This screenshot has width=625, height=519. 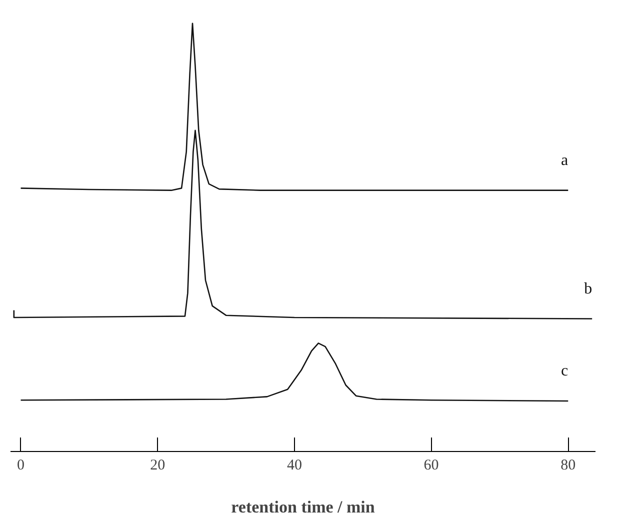 What do you see at coordinates (21, 466) in the screenshot?
I see `x-tick-label: 0` at bounding box center [21, 466].